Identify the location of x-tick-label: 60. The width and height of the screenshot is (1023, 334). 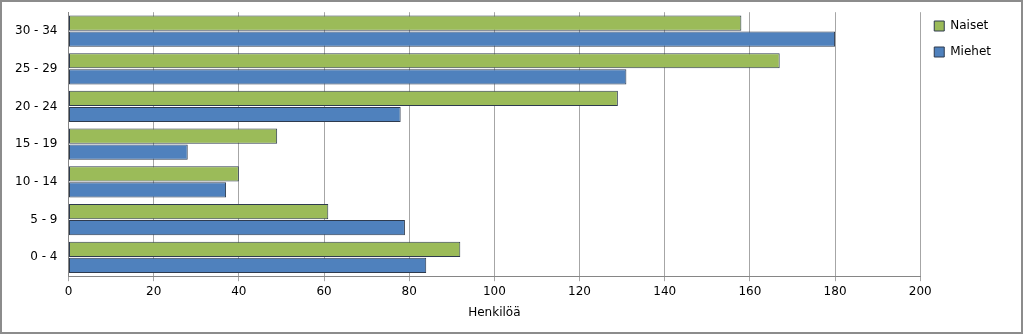
(324, 290).